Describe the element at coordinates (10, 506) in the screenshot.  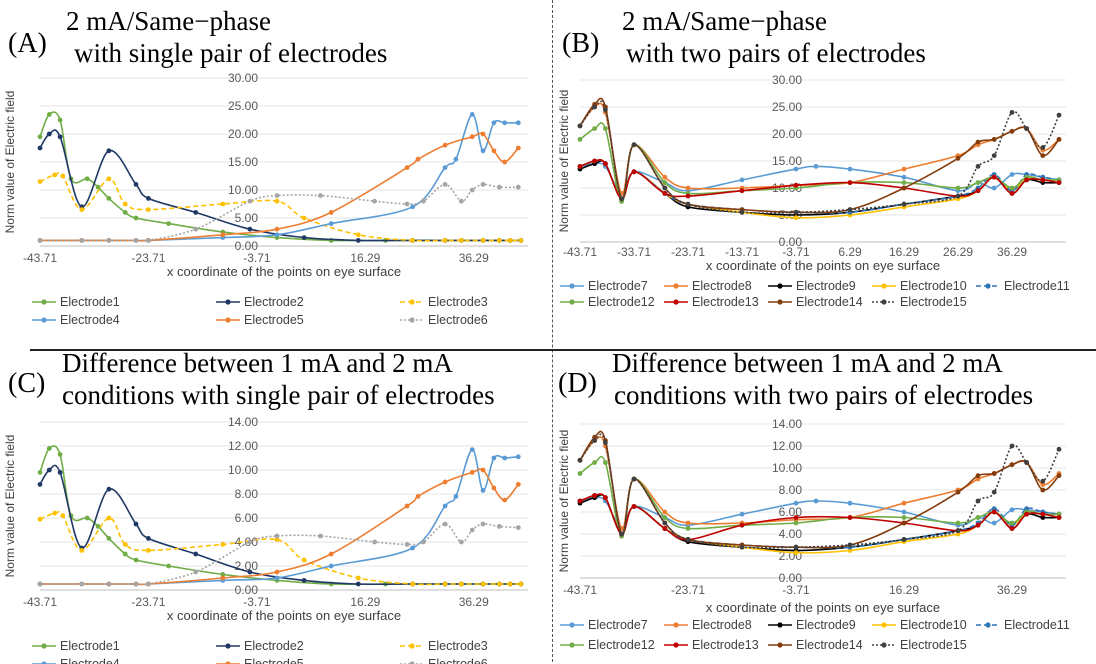
I see `y-axis-label: Norm value of Electric field` at that location.